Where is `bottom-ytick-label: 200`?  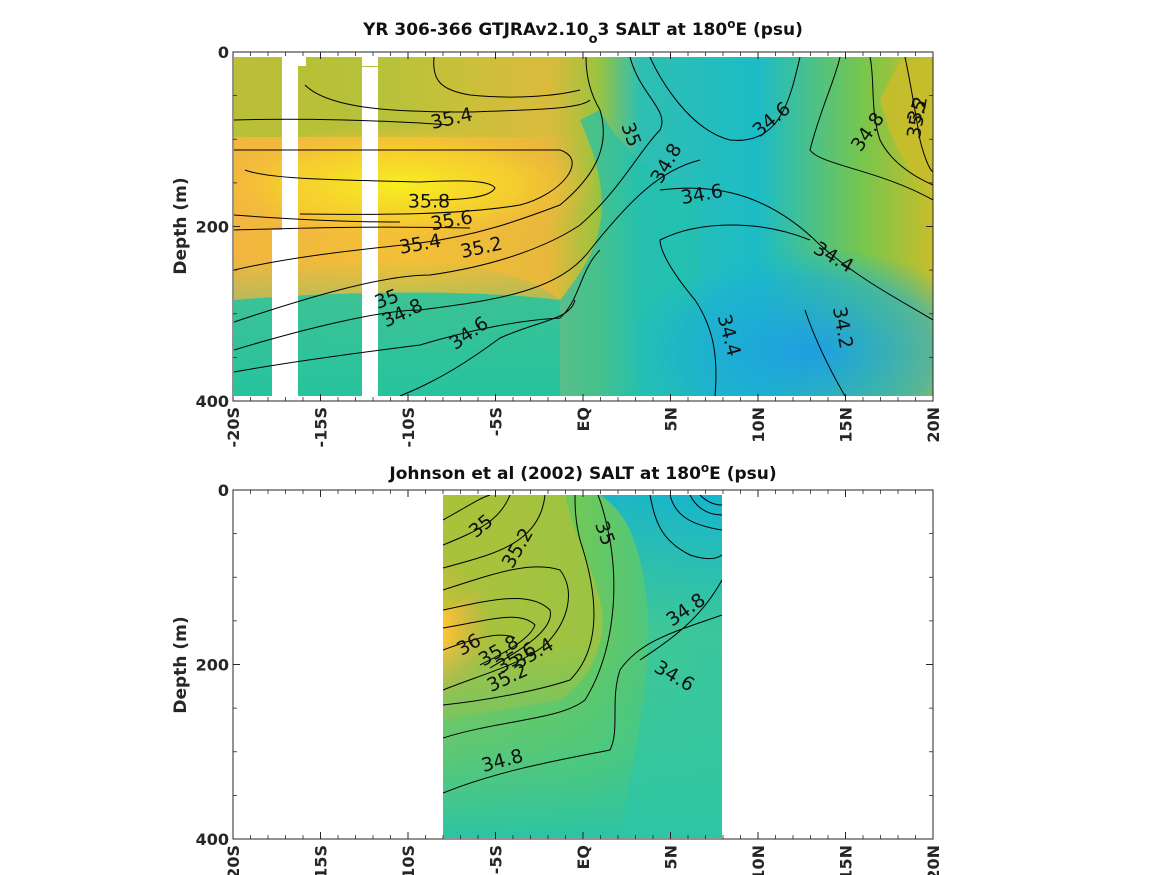
bottom-ytick-label: 200 is located at coordinates (212, 665).